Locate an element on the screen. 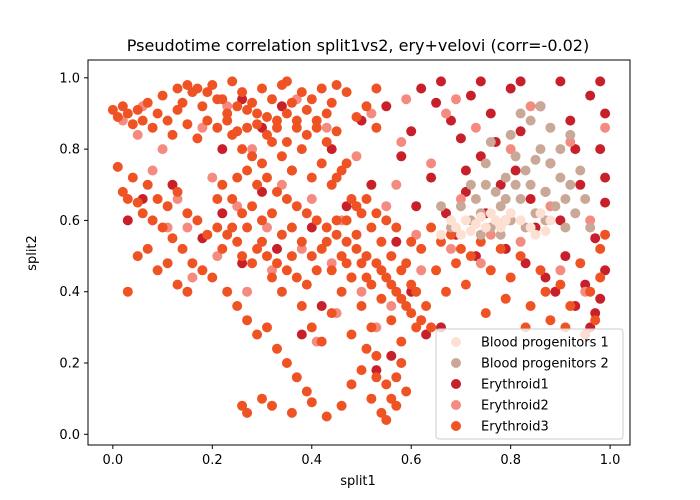 The image size is (700, 500). legend-box is located at coordinates (529, 384).